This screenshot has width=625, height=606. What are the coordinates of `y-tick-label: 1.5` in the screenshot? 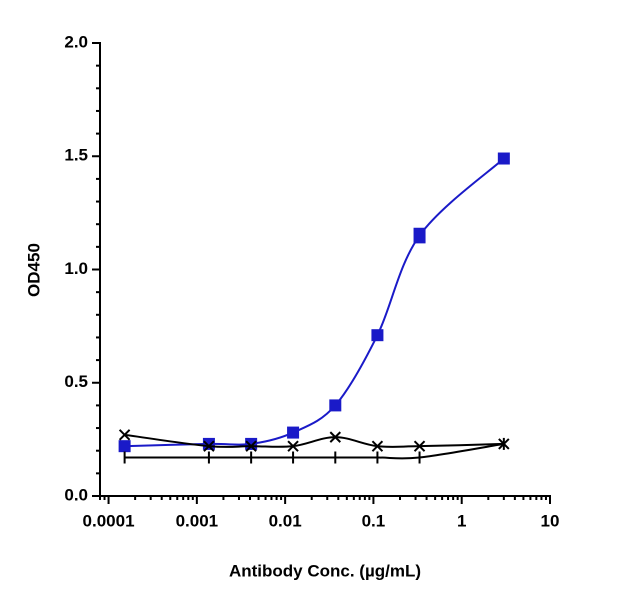 It's located at (76, 155).